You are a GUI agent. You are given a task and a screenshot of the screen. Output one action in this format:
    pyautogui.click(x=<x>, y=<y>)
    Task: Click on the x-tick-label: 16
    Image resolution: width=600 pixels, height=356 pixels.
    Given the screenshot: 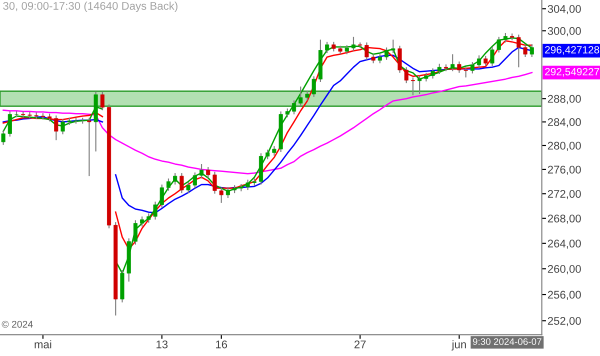 What is the action you would take?
    pyautogui.click(x=222, y=344)
    